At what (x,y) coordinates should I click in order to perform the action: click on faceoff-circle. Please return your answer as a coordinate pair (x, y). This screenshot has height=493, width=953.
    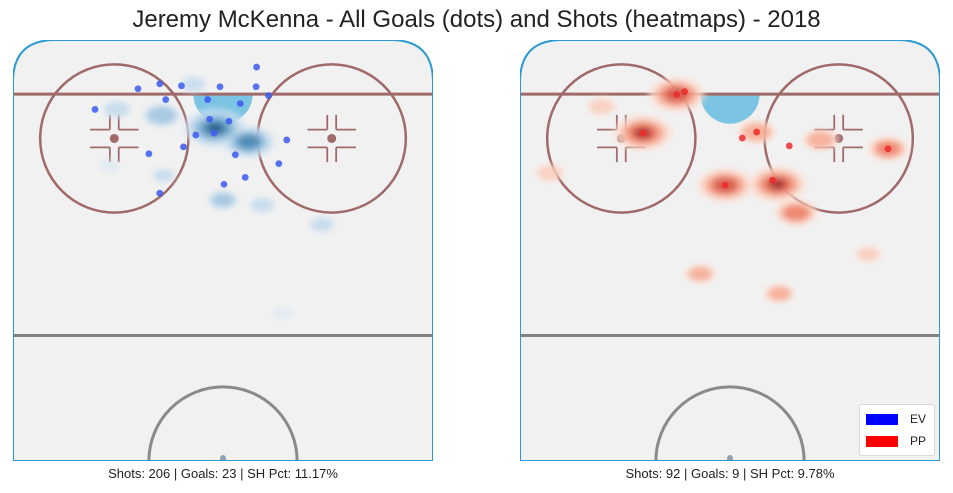
    Looking at the image, I should click on (621, 138).